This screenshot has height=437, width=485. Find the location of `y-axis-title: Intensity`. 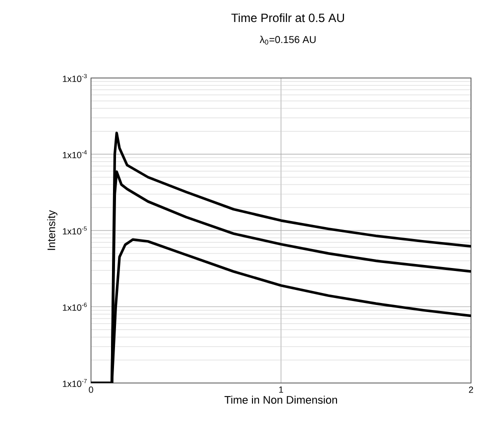

y-axis-title: Intensity is located at coordinates (52, 230).